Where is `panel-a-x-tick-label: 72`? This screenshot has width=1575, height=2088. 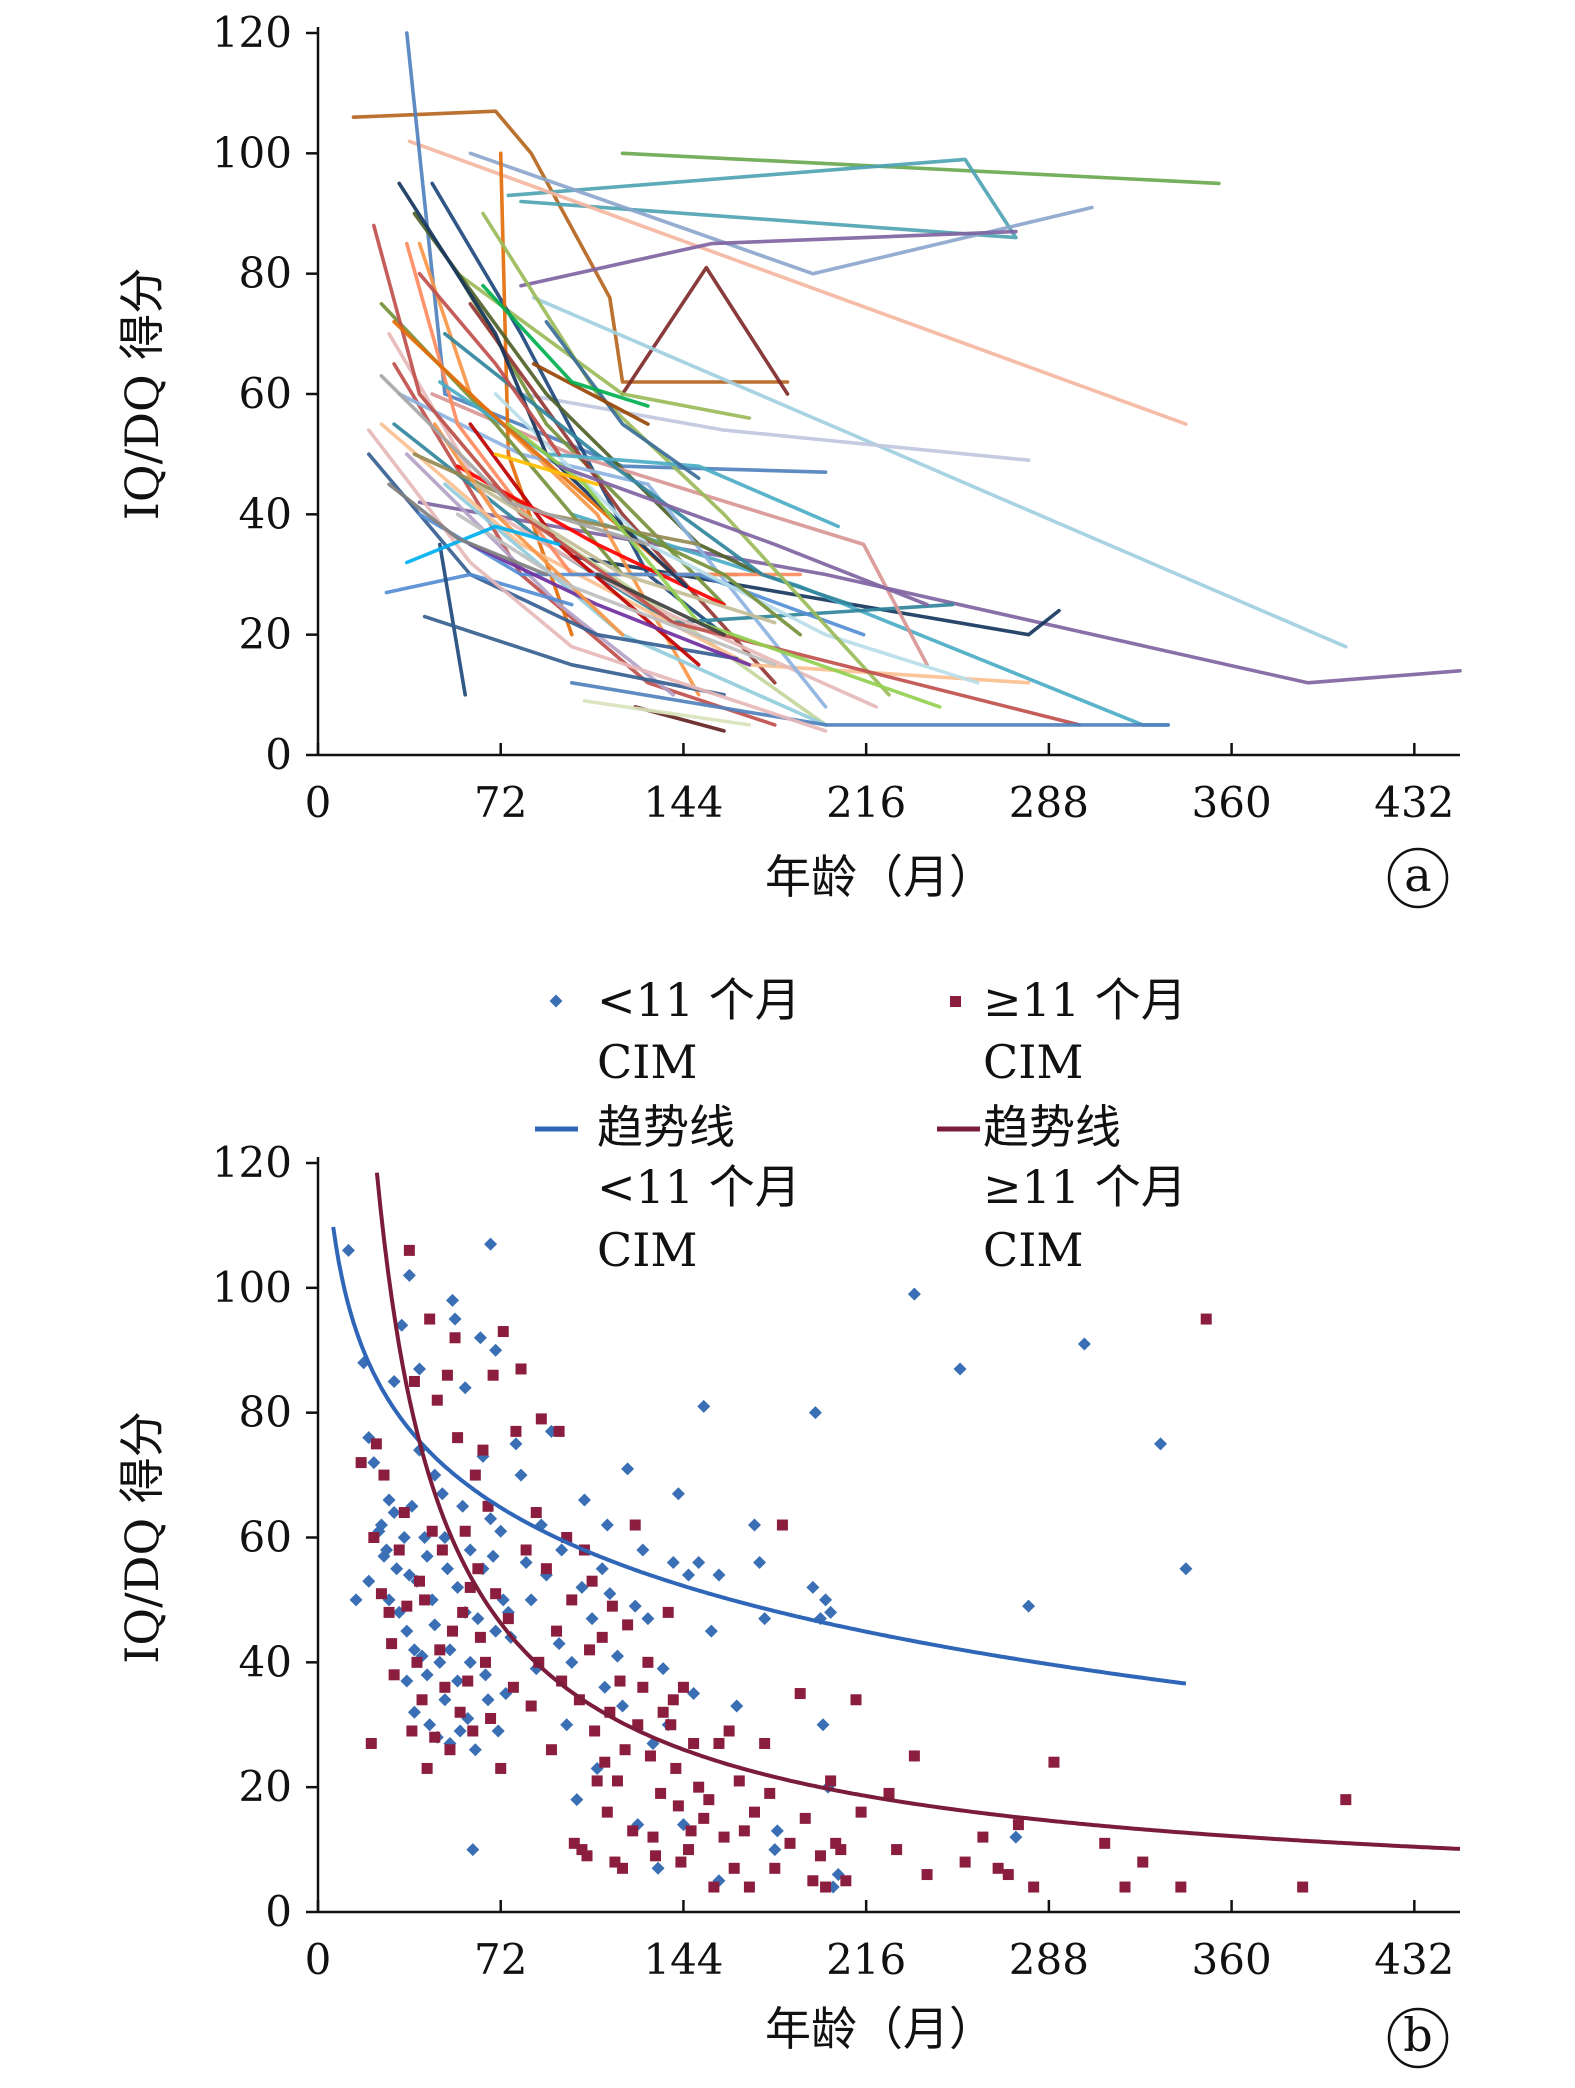
panel-a-x-tick-label: 72 is located at coordinates (500, 802).